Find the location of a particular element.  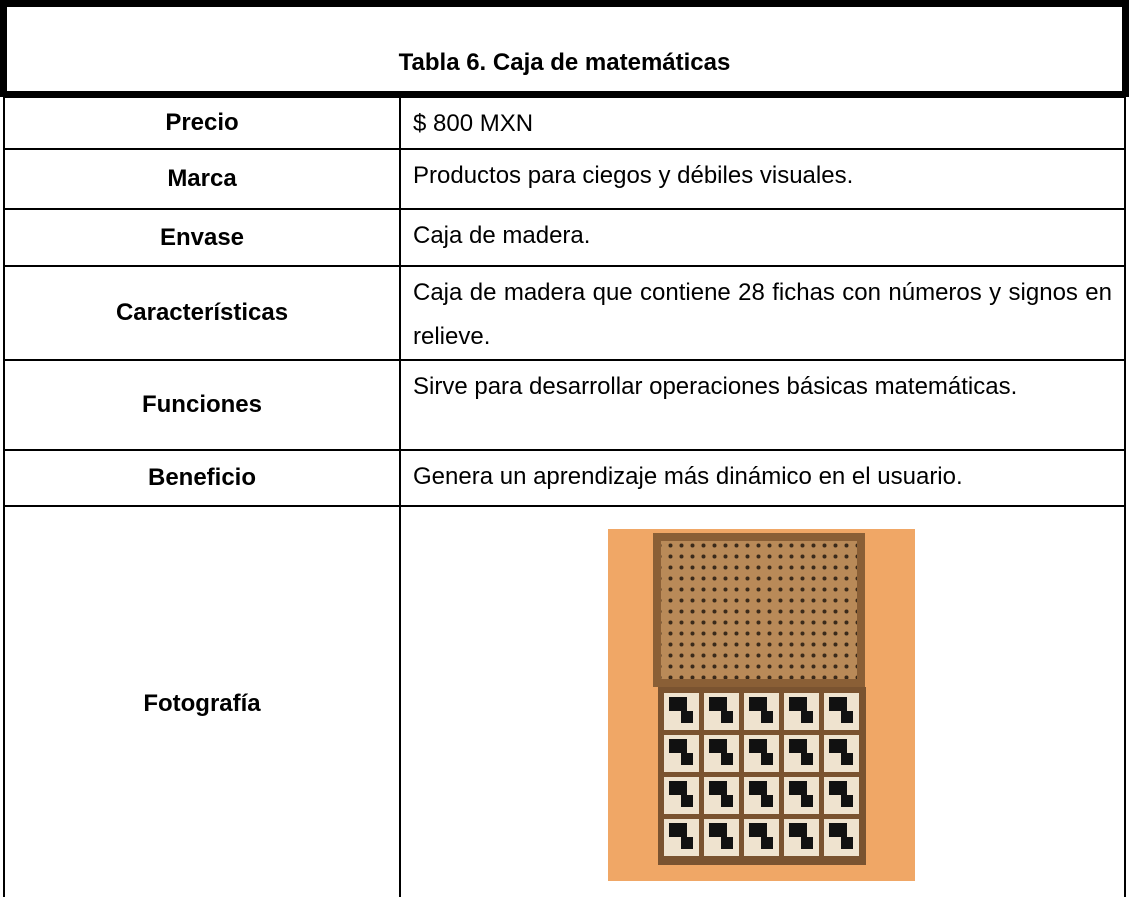

table-row: Envase Caja de madera. is located at coordinates (564, 237).